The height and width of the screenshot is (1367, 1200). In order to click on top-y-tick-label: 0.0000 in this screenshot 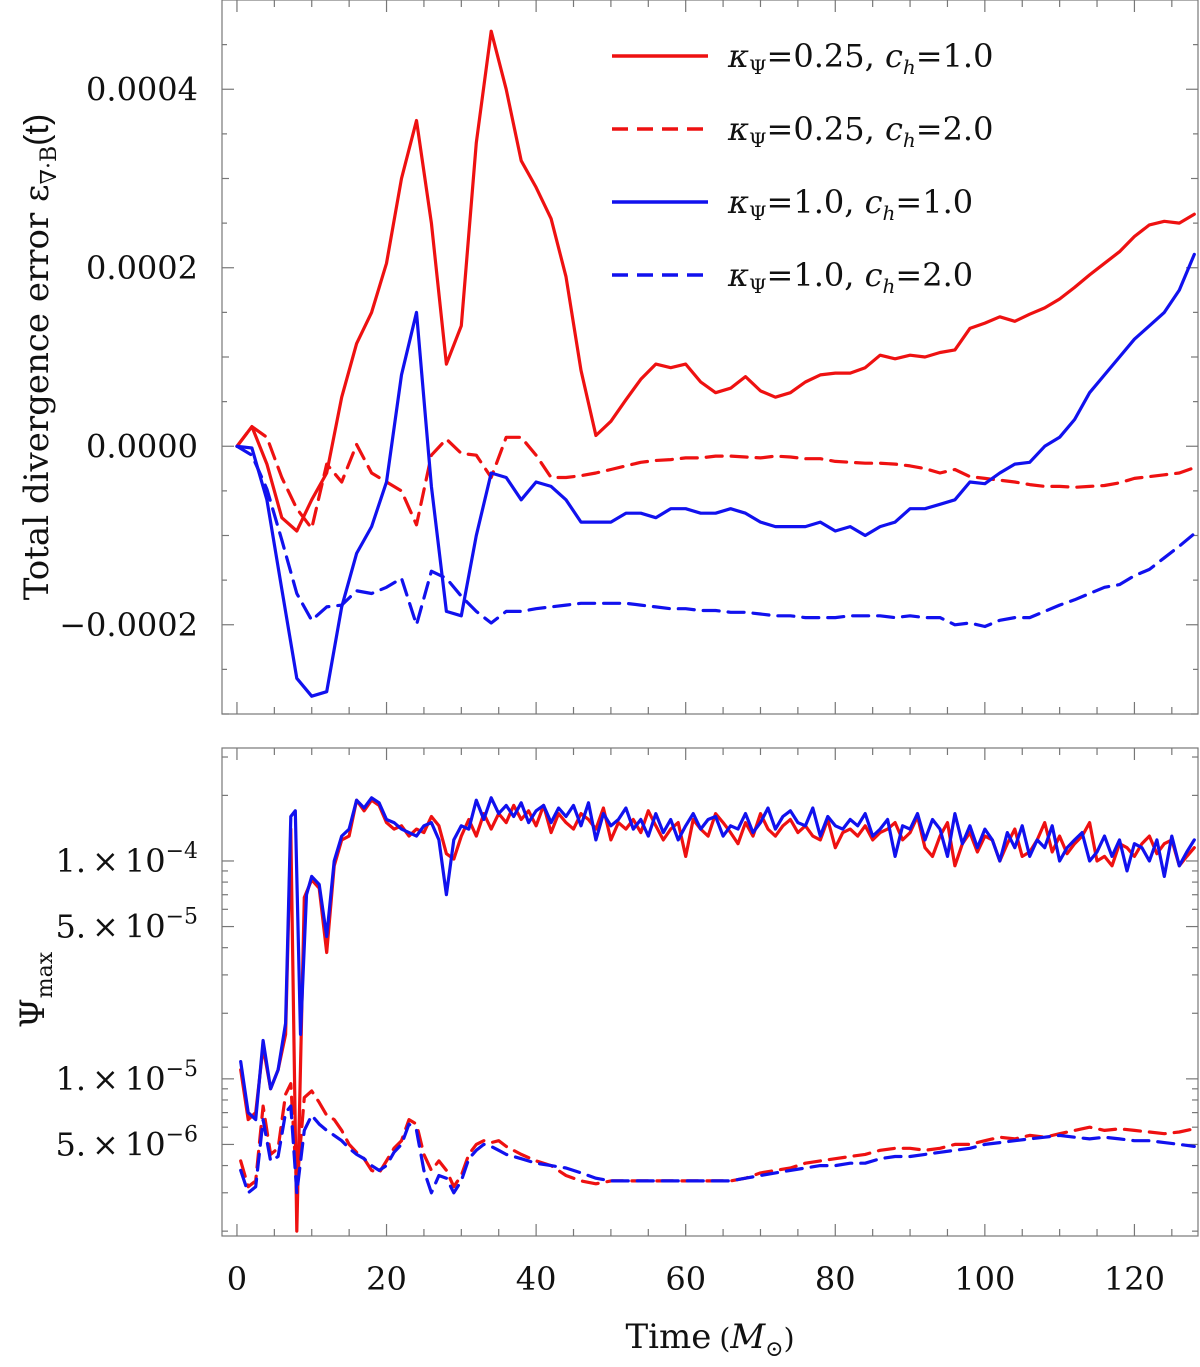, I will do `click(142, 446)`.